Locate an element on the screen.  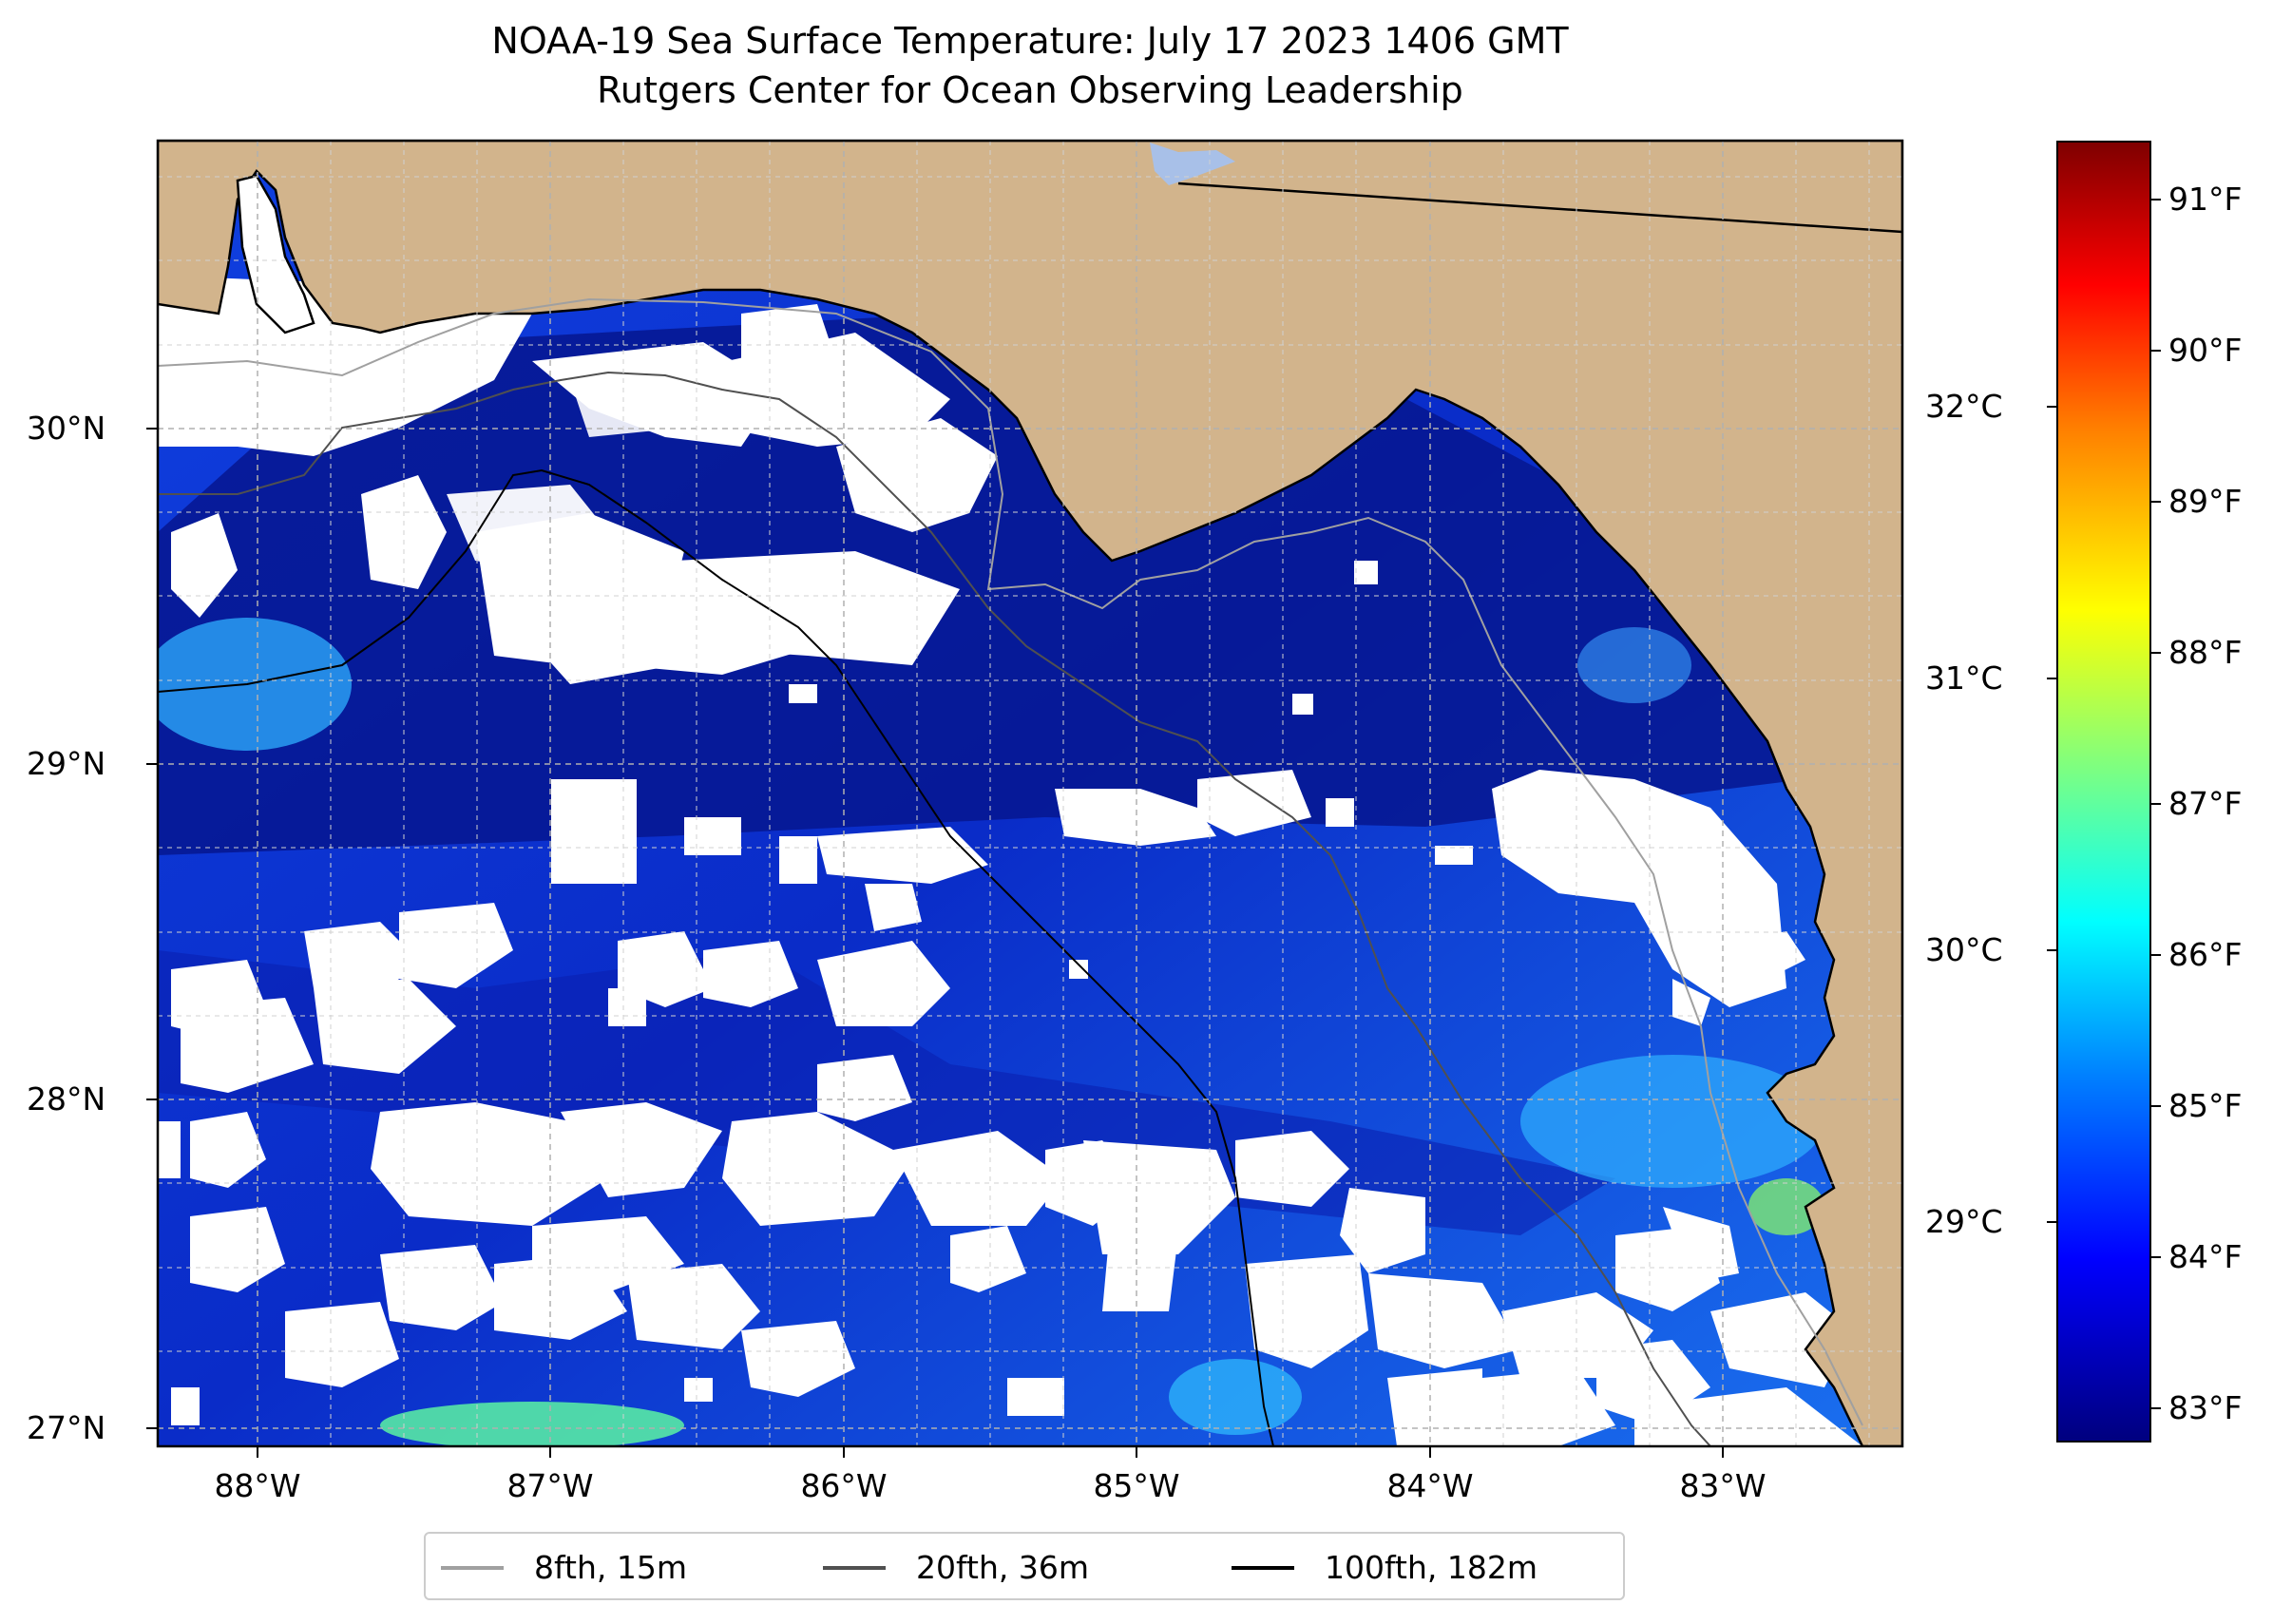
lake is located at coordinates (1192, 164).